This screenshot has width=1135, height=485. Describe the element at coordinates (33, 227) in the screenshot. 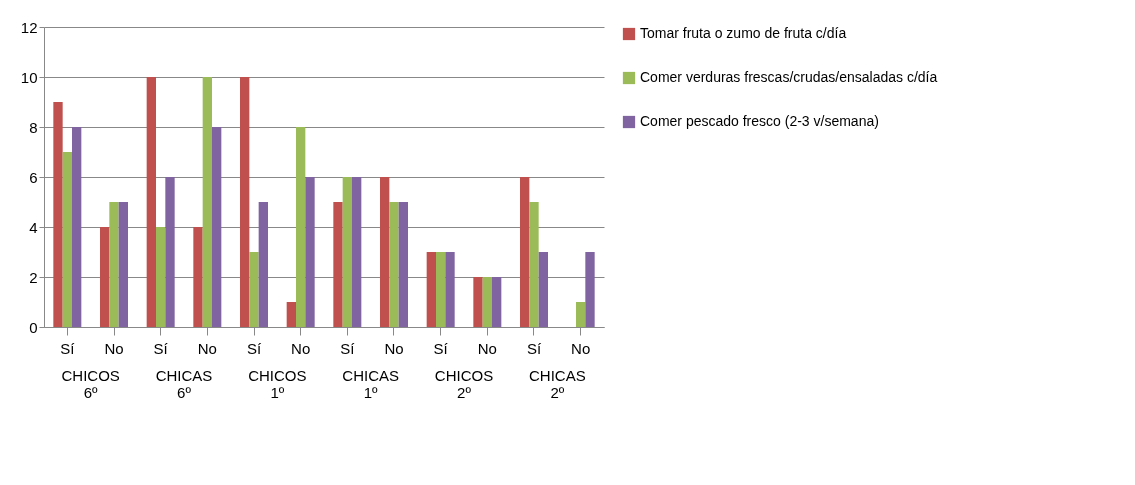

I see `y-tick-label: 4` at that location.